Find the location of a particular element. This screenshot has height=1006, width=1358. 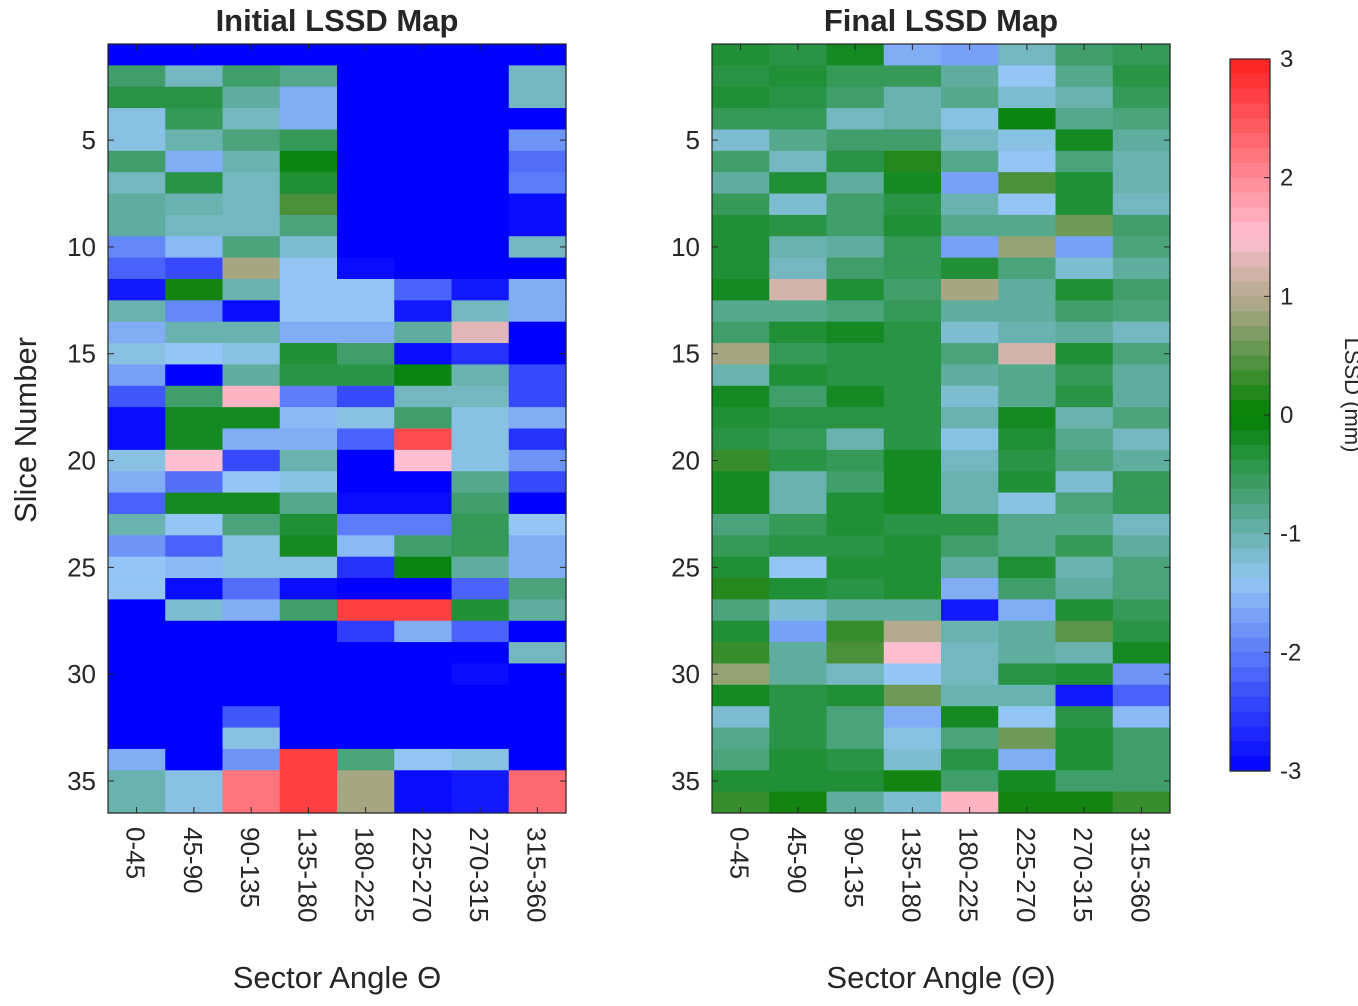

left-x-tick-label: 180-225 is located at coordinates (365, 874).